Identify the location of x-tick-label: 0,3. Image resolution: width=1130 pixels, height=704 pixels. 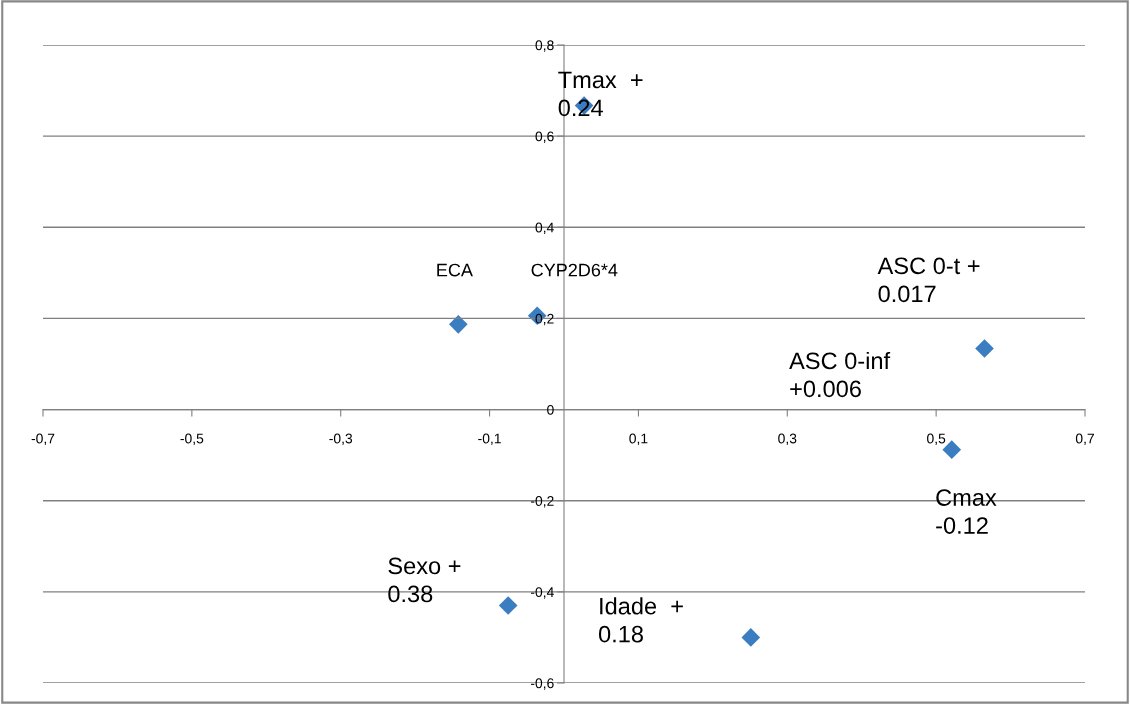
(787, 439).